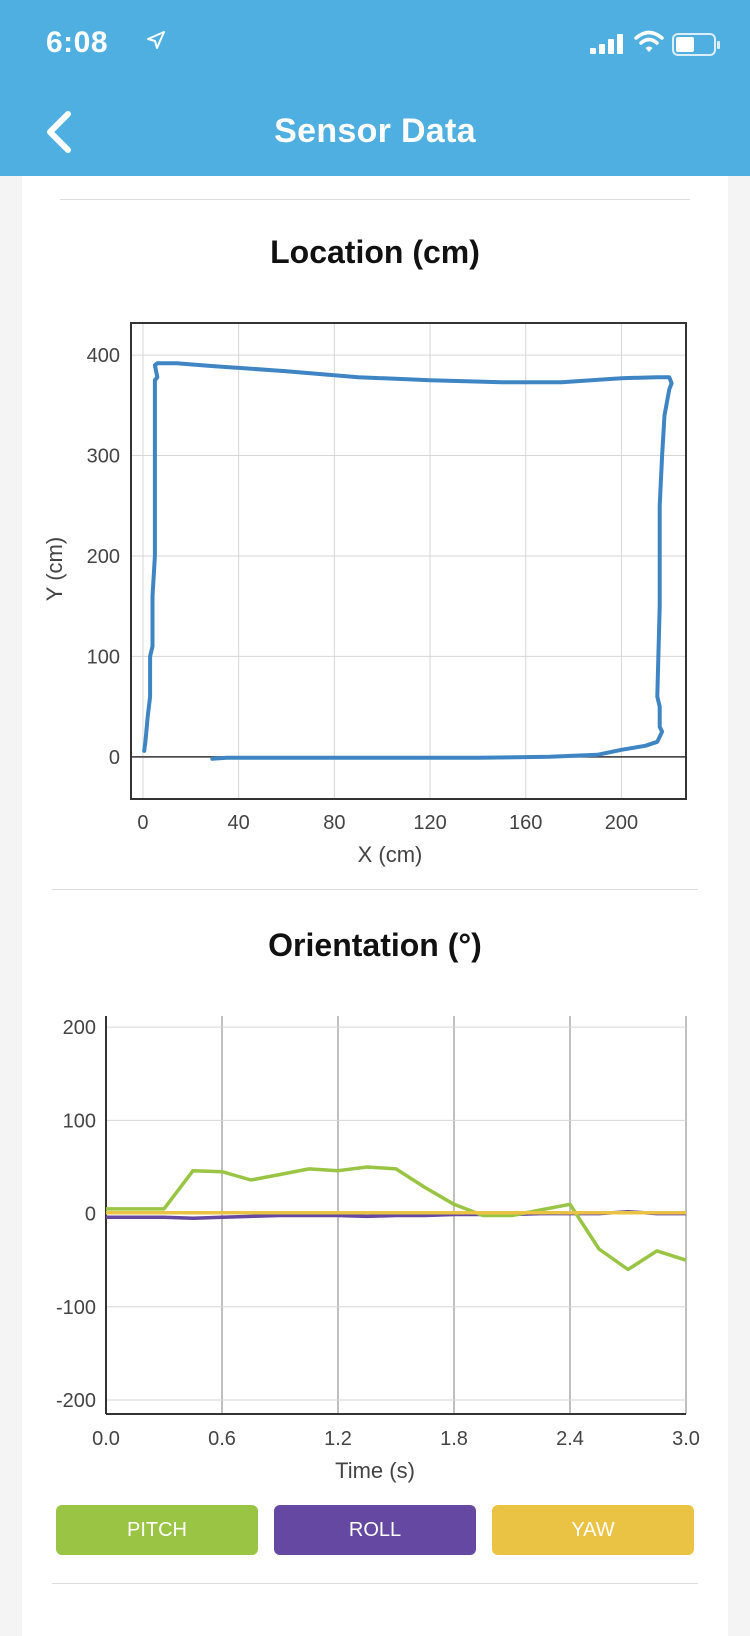 This screenshot has height=1636, width=750. Describe the element at coordinates (375, 1530) in the screenshot. I see `roll-toggle-button: ROLL` at that location.